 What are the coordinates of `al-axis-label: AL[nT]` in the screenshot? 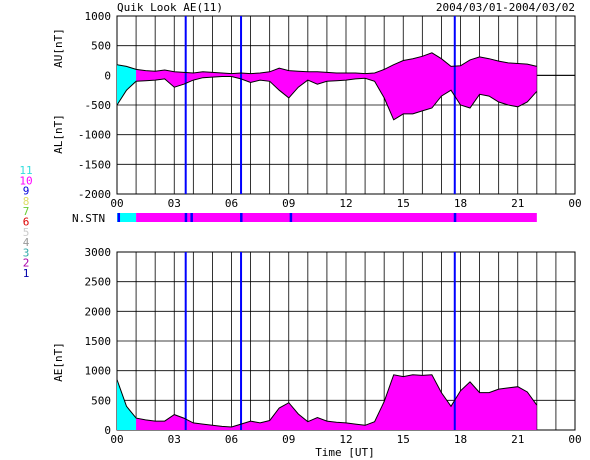 It's located at (58, 134).